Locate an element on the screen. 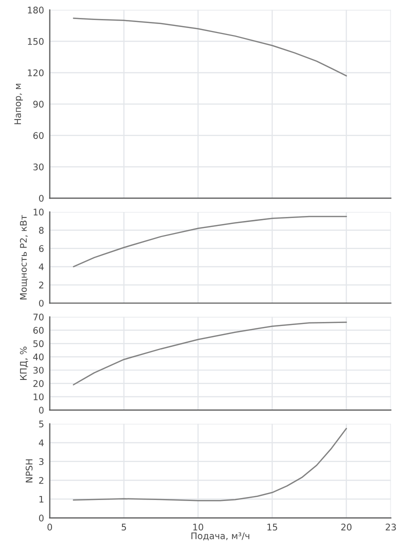 This screenshot has width=398, height=551. y-axis-title: NPSH is located at coordinates (29, 470).